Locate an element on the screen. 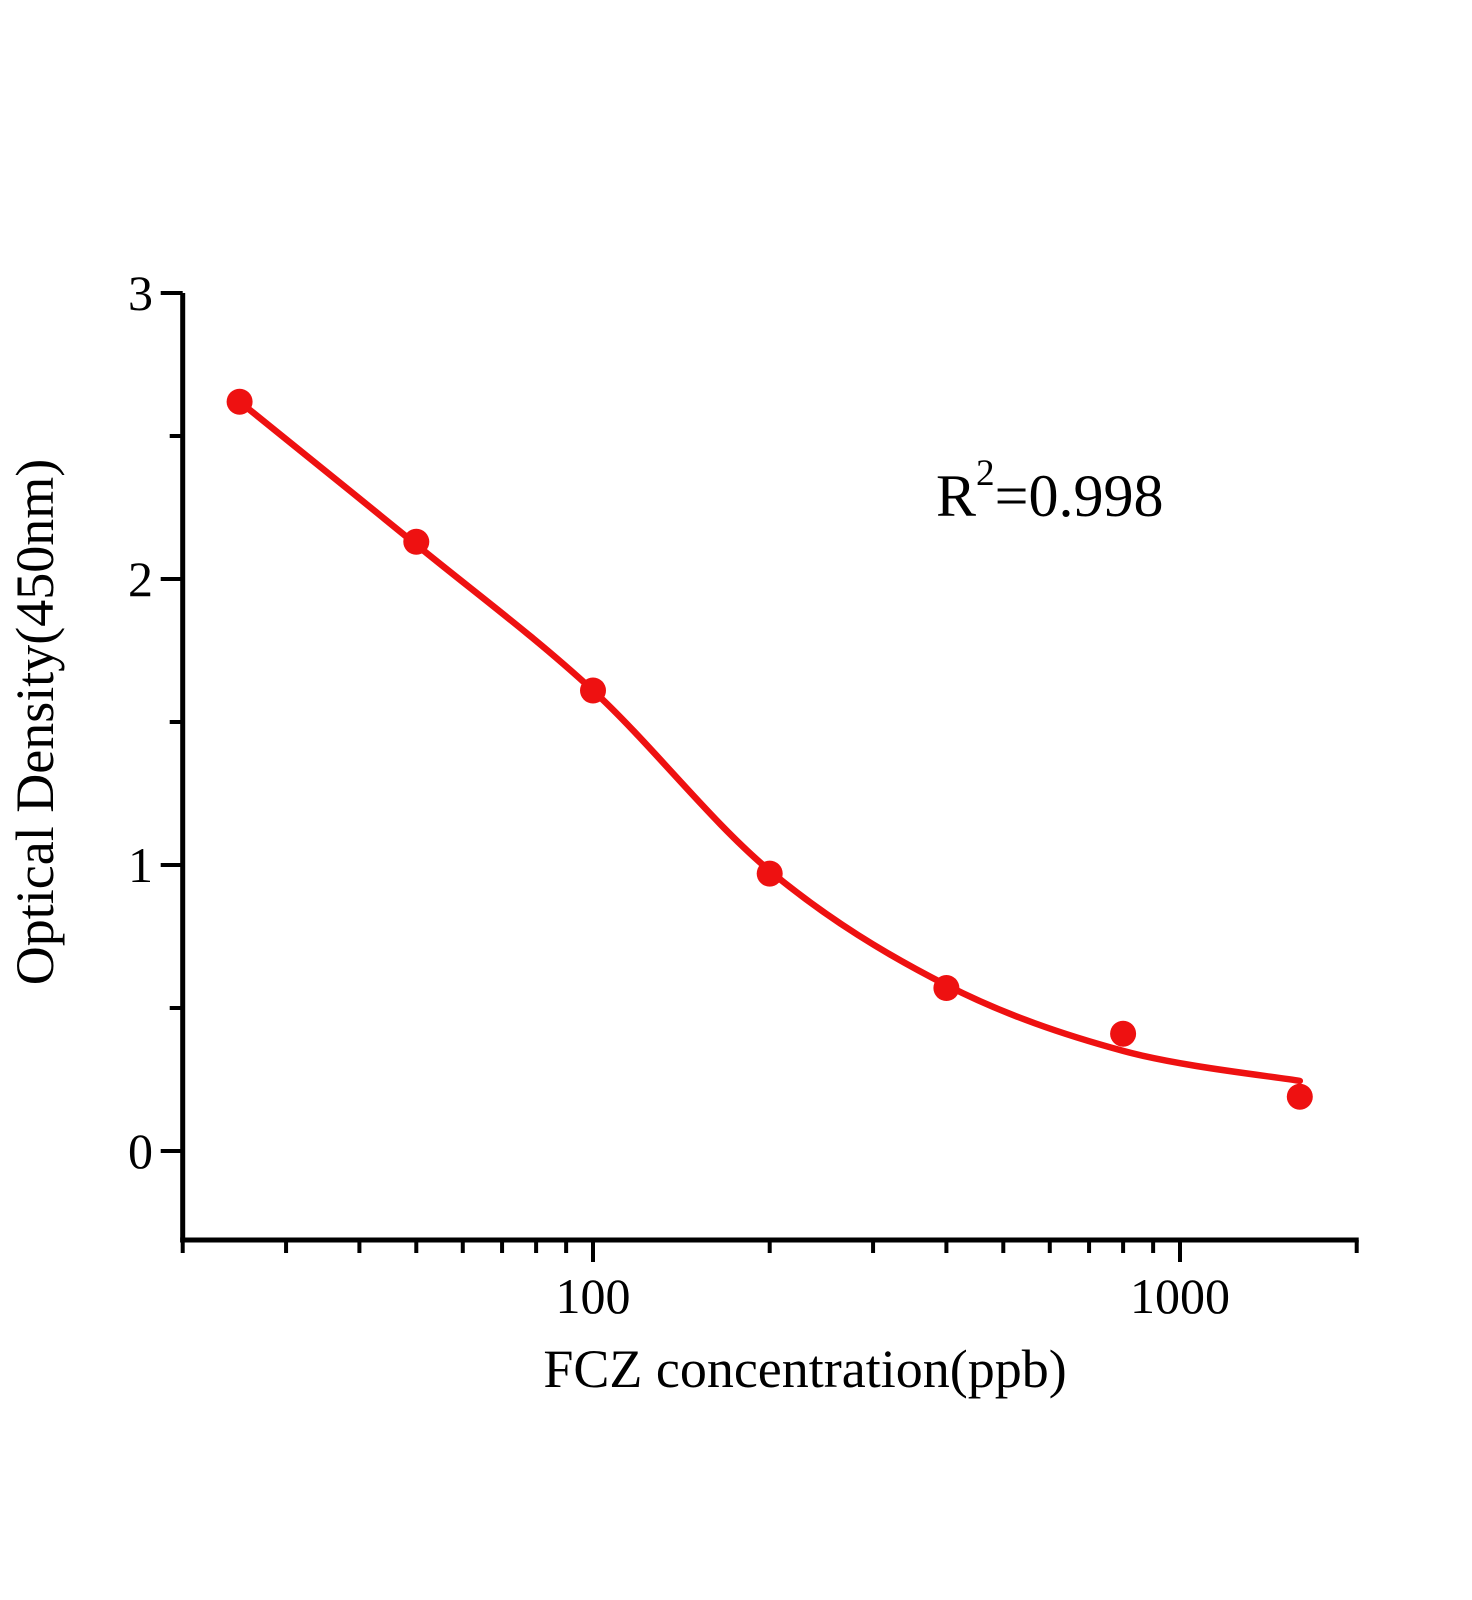 This screenshot has height=1600, width=1472. y-tick-label: 1 is located at coordinates (140, 865).